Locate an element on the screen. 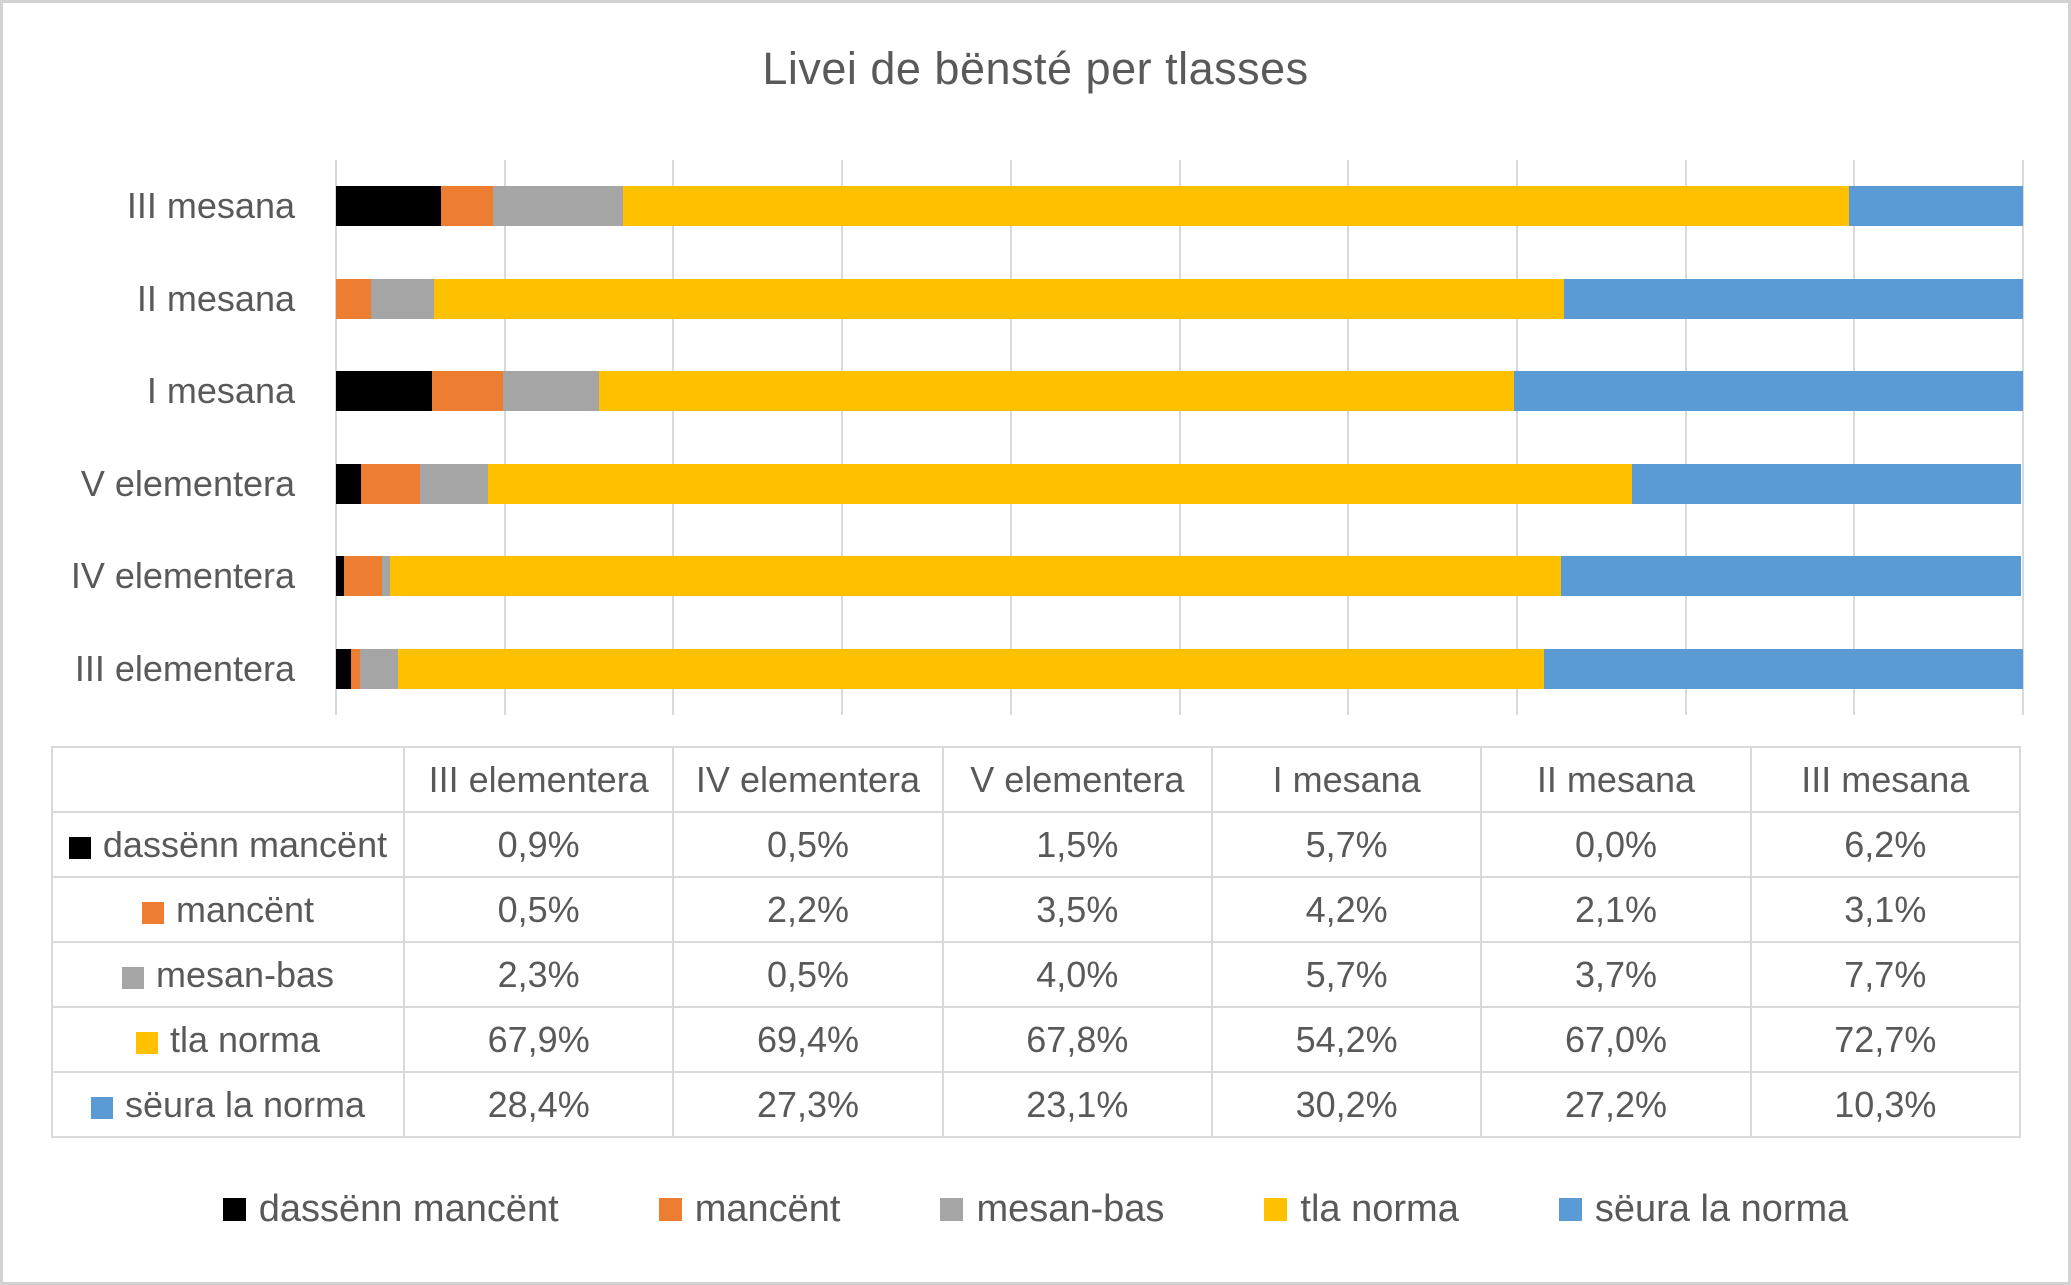 The image size is (2071, 1285). bar-III mesana is located at coordinates (1179, 206).